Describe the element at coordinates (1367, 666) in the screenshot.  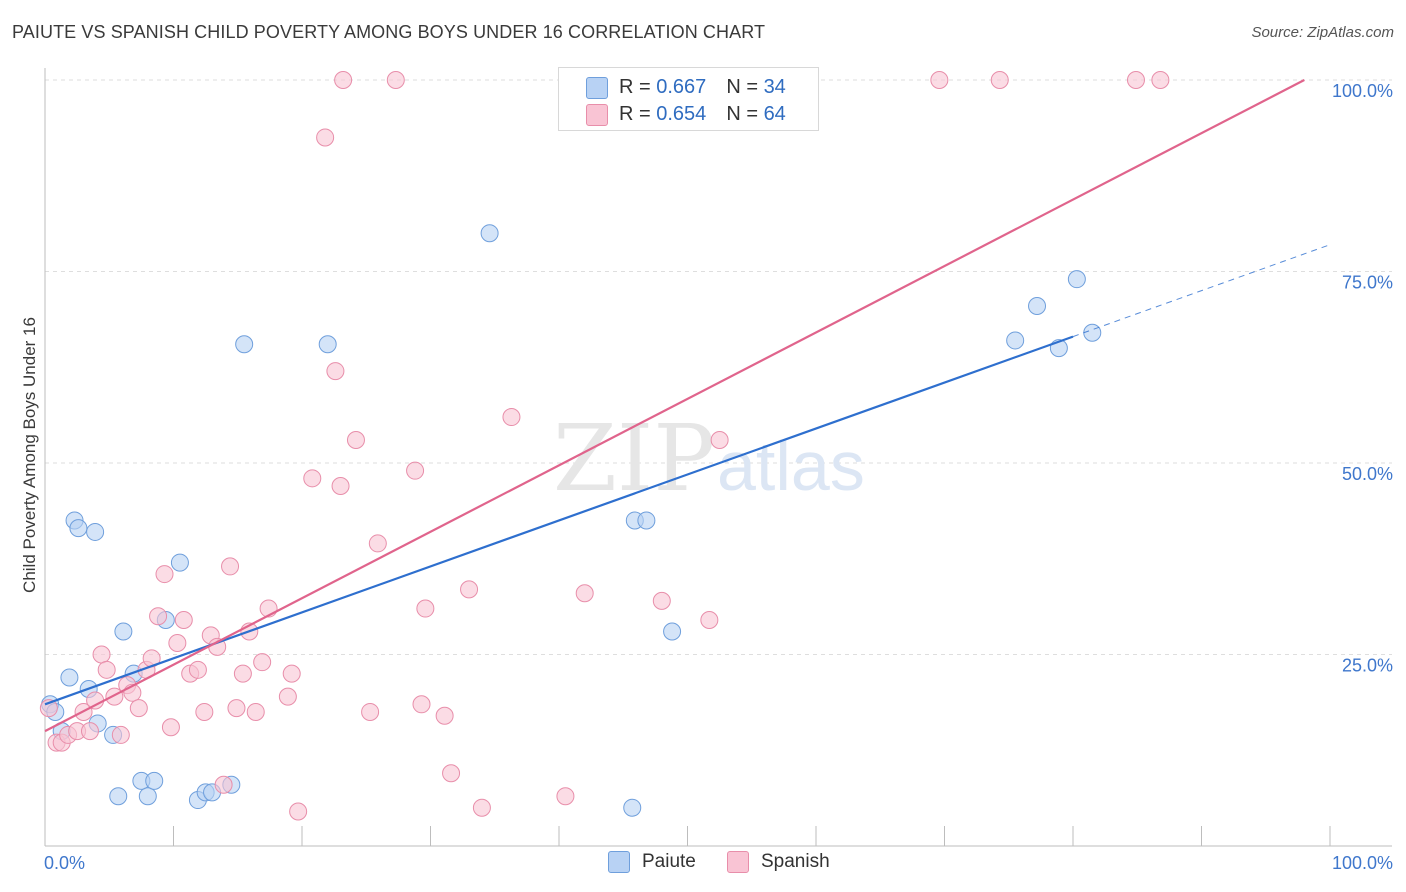
I see `y-tick-label: 25.0%` at that location.